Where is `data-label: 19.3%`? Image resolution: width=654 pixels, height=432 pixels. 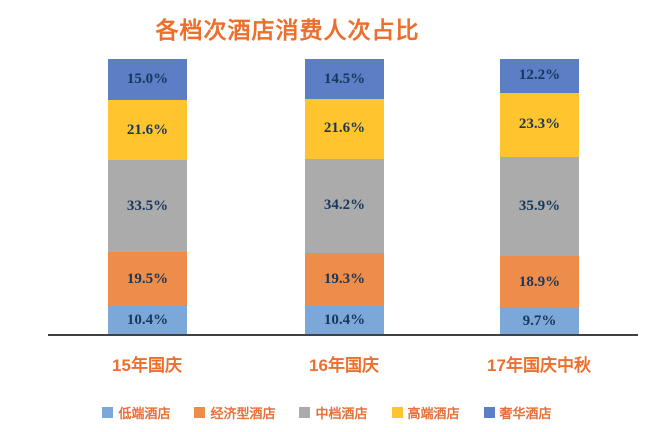 data-label: 19.3% is located at coordinates (344, 279).